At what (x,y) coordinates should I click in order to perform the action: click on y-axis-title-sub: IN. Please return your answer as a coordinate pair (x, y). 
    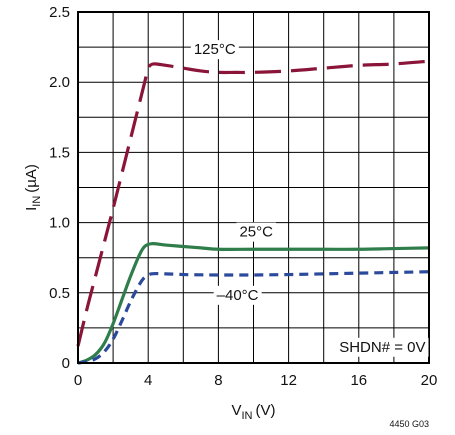
    Looking at the image, I should click on (37, 201).